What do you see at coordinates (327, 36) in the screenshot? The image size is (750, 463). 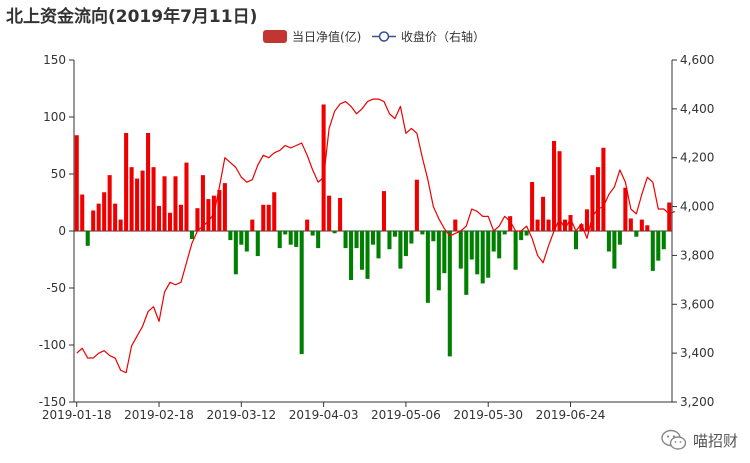 I see `legend-bar-label: 当日净值(亿)` at bounding box center [327, 36].